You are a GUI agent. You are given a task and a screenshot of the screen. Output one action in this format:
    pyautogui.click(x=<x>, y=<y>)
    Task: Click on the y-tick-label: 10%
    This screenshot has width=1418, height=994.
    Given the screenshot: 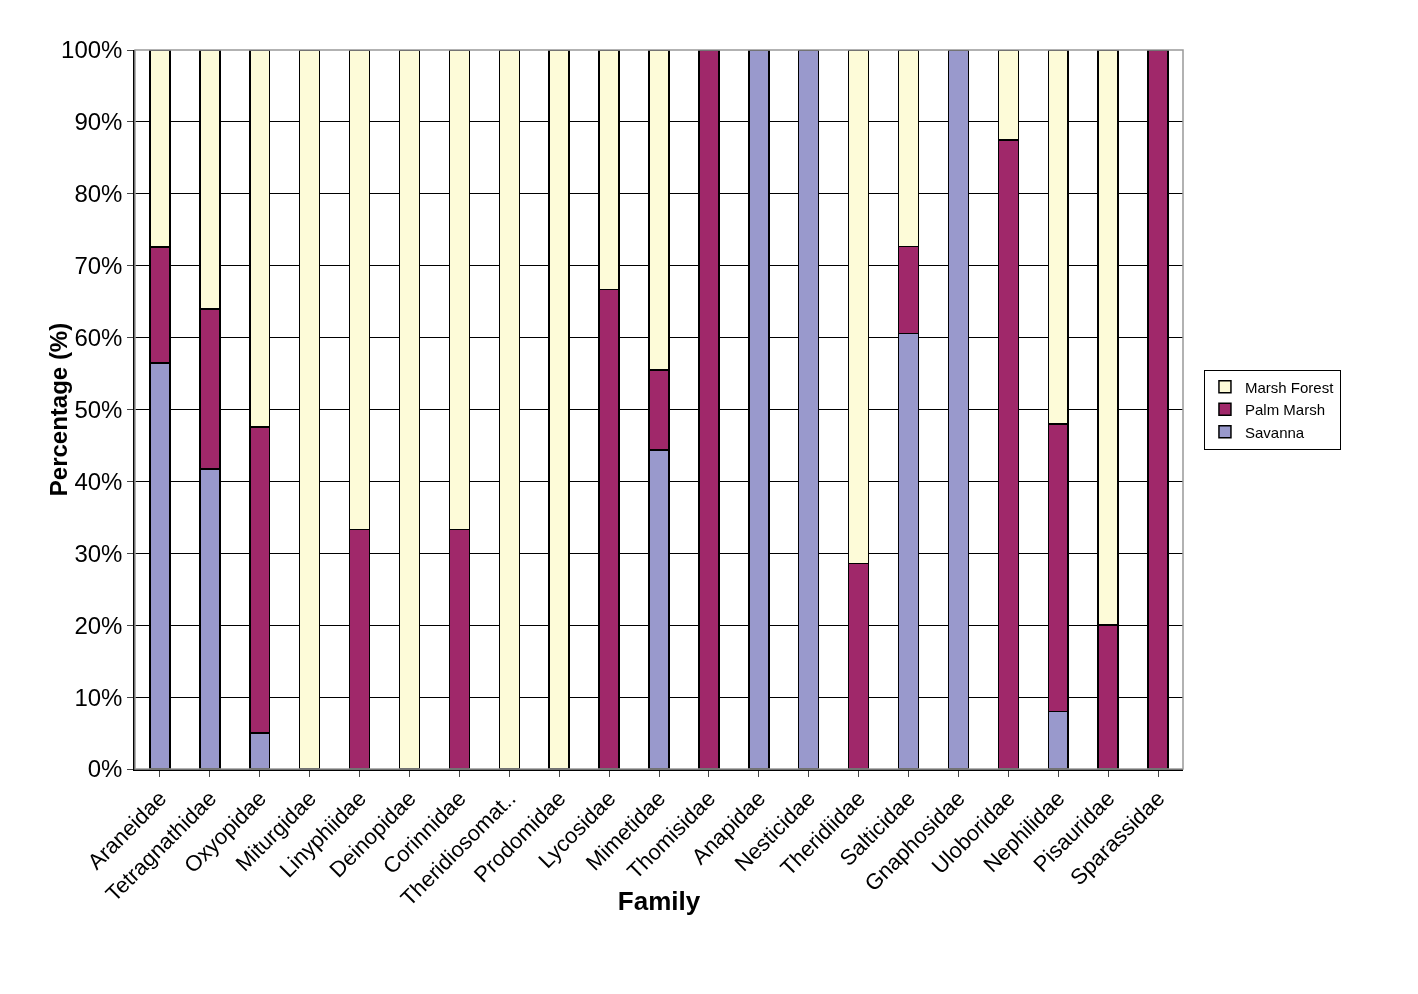 What is the action you would take?
    pyautogui.click(x=98, y=697)
    